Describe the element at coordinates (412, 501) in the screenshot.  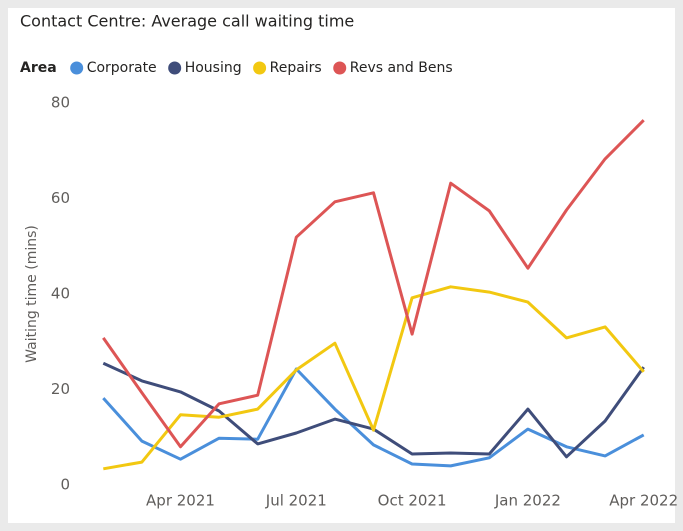
I see `x-tick-label: Oct 2021` at that location.